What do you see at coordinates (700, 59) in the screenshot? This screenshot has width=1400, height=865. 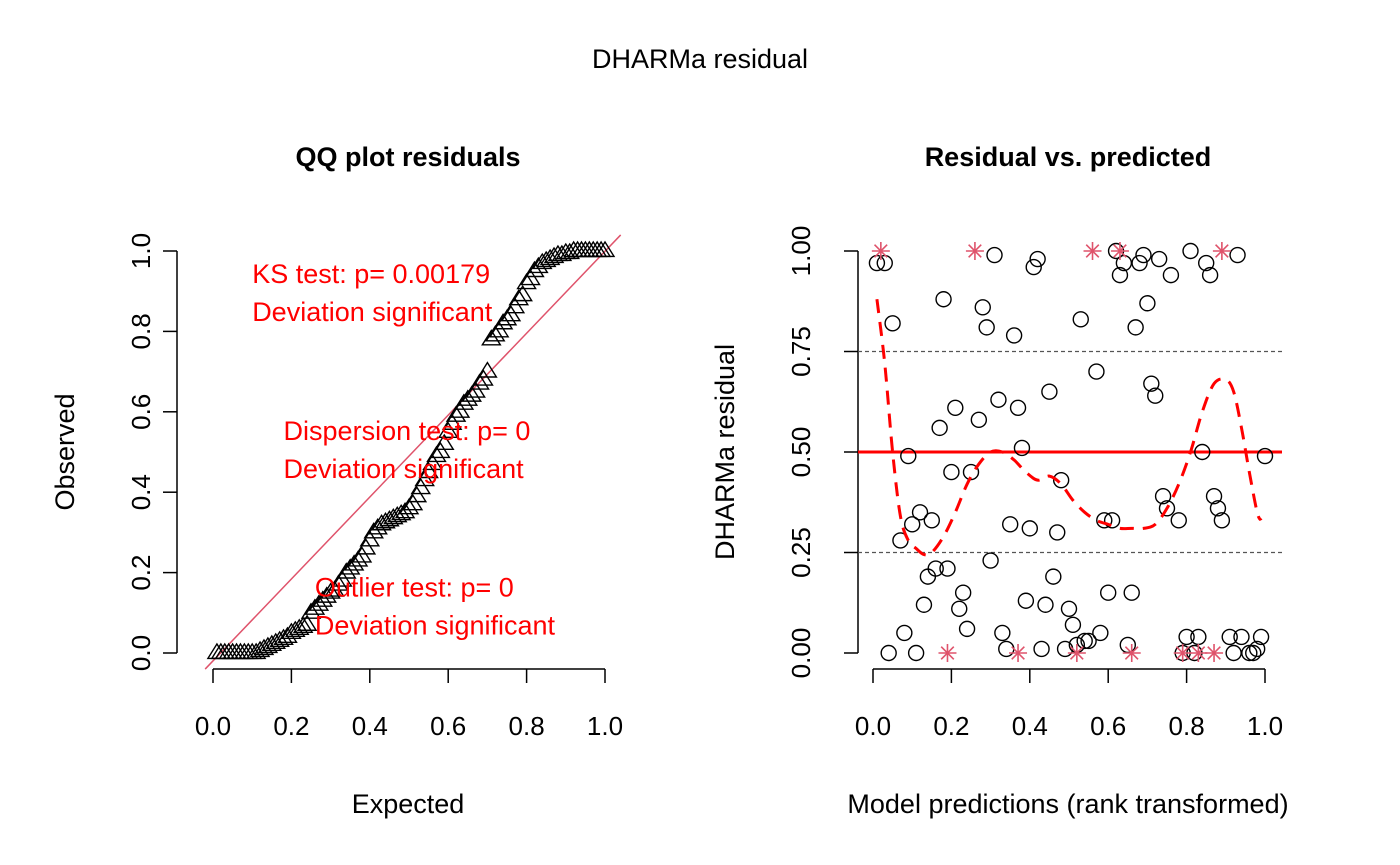 I see `figure-title: DHARMa residual` at bounding box center [700, 59].